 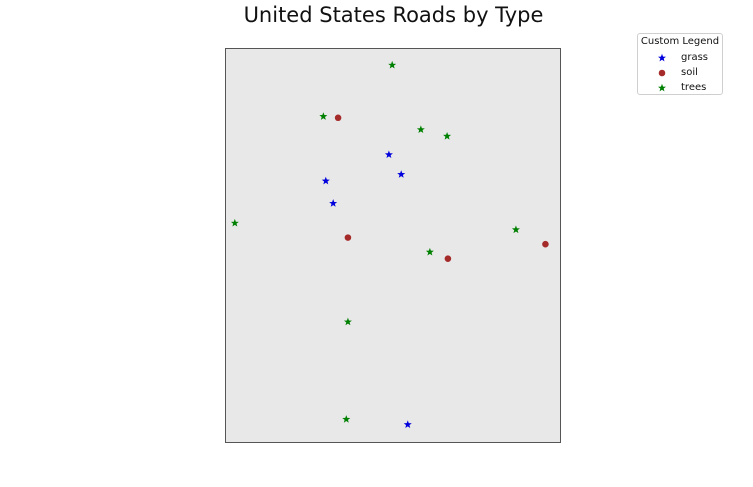 I want to click on legend-item-grass: grass, so click(x=680, y=59).